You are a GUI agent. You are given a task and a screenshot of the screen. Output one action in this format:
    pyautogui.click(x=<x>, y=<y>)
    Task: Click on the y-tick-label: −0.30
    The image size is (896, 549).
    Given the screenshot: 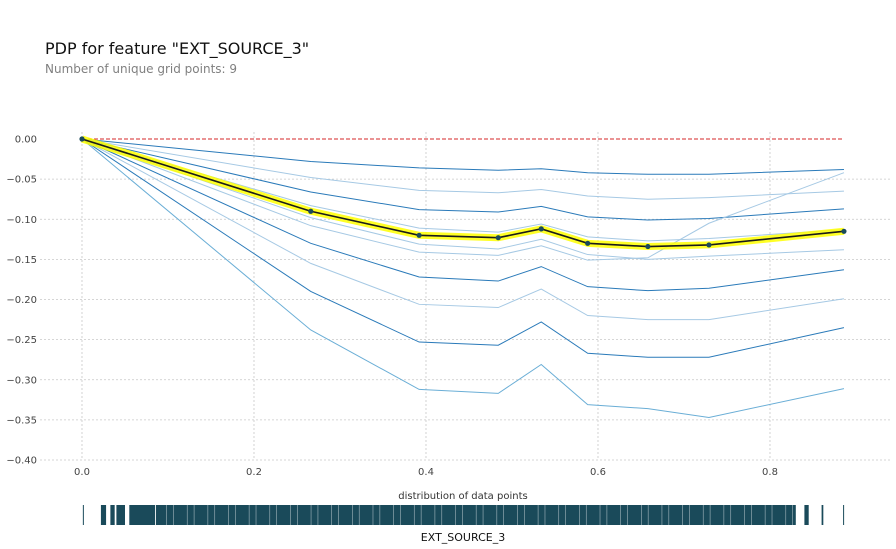 What is the action you would take?
    pyautogui.click(x=21, y=380)
    